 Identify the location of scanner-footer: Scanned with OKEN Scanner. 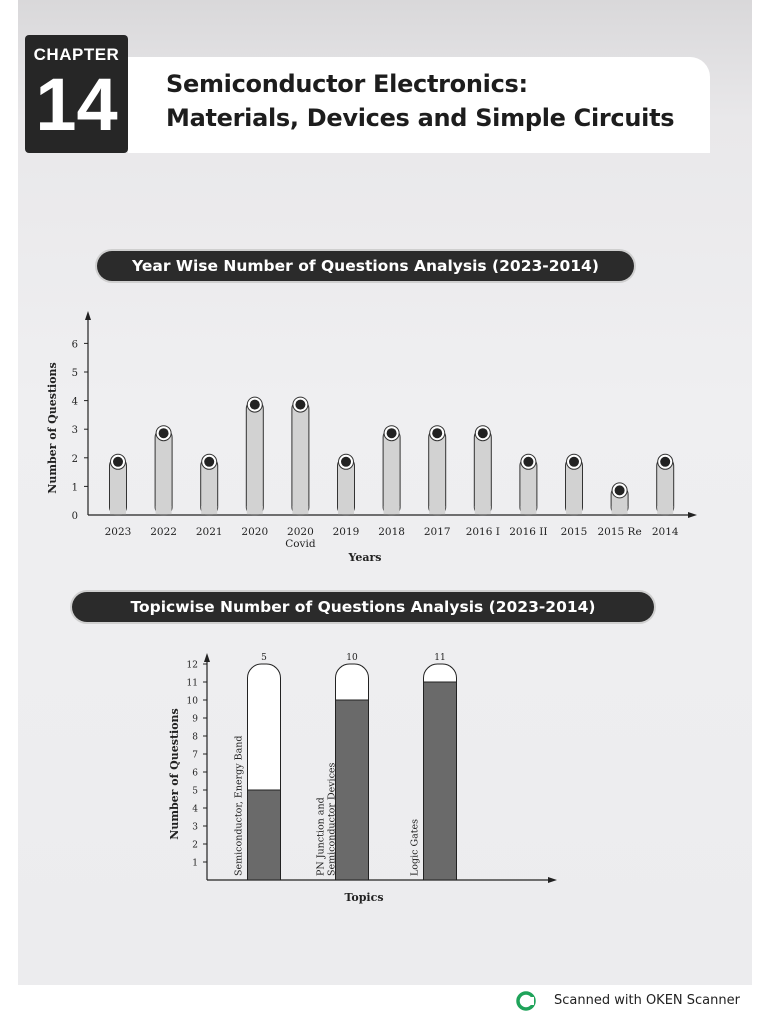
(636, 1001).